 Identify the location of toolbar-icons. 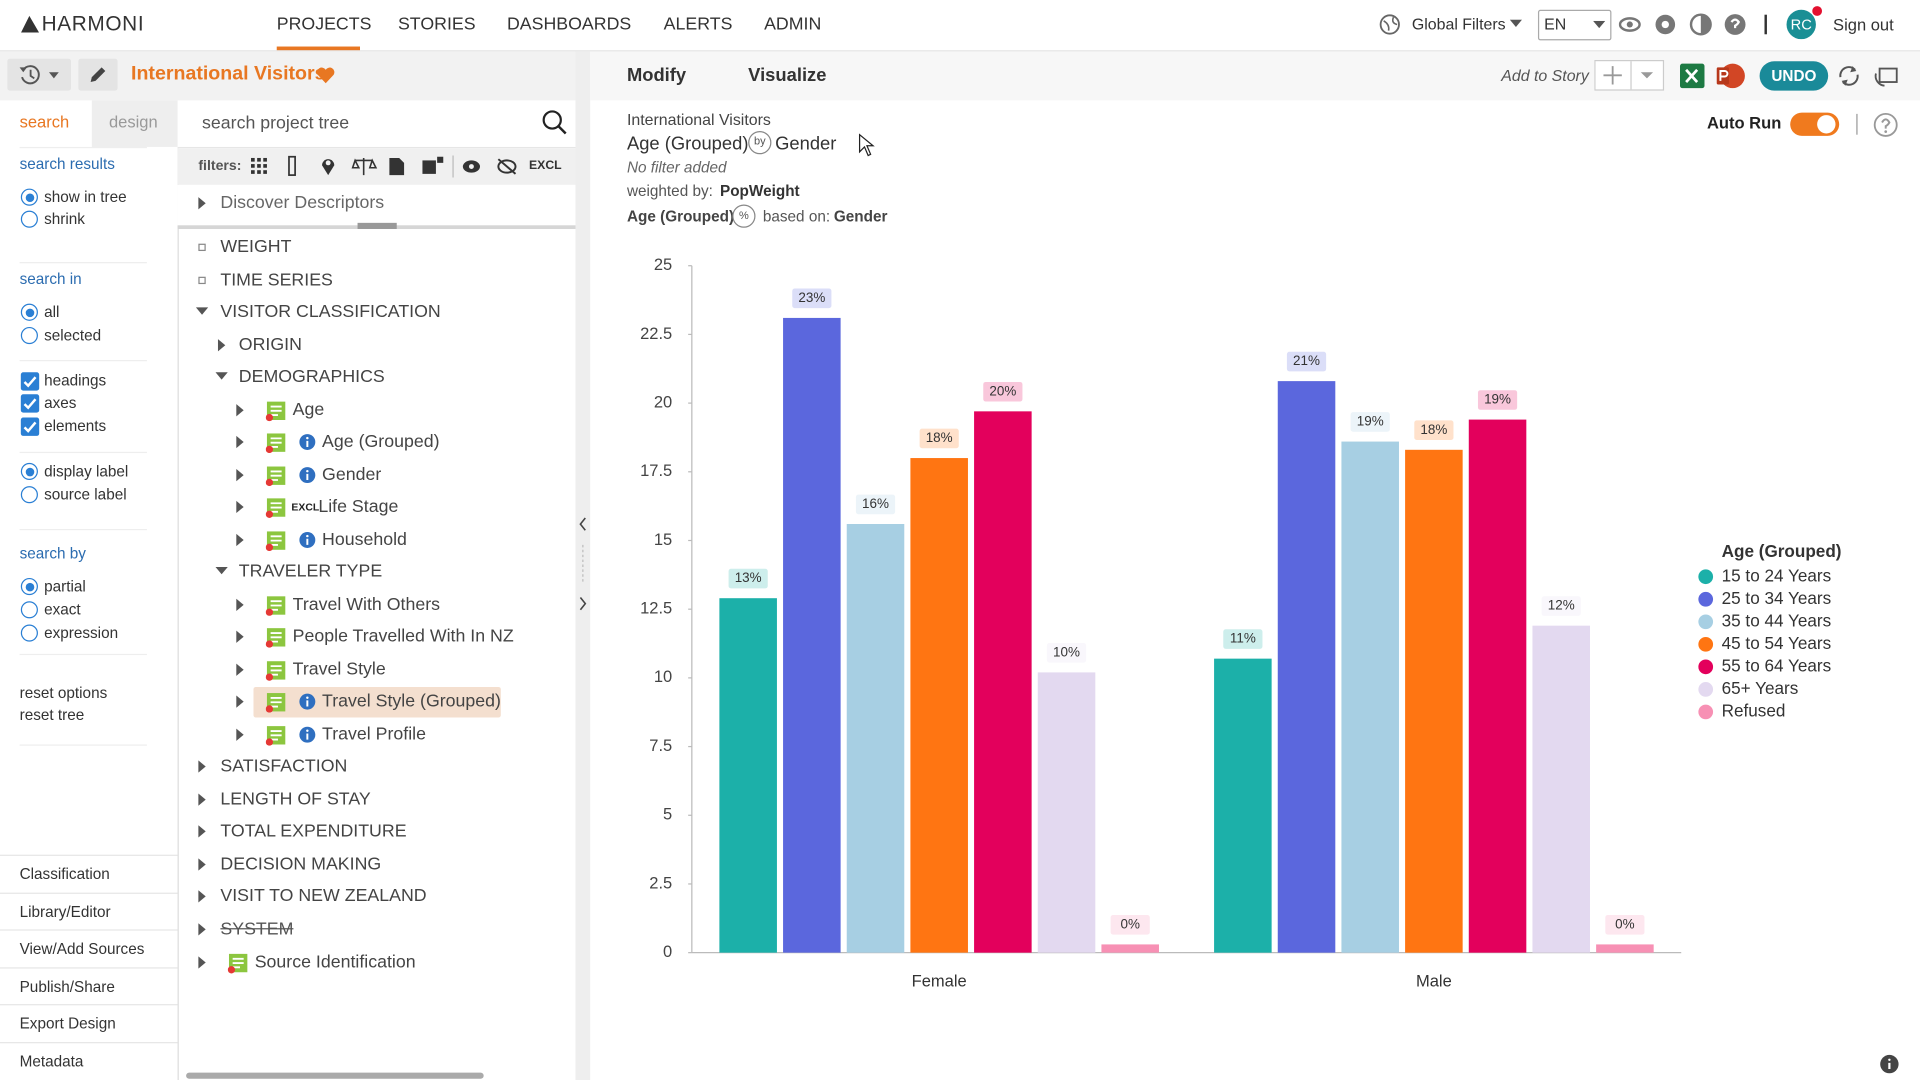
(1686, 24).